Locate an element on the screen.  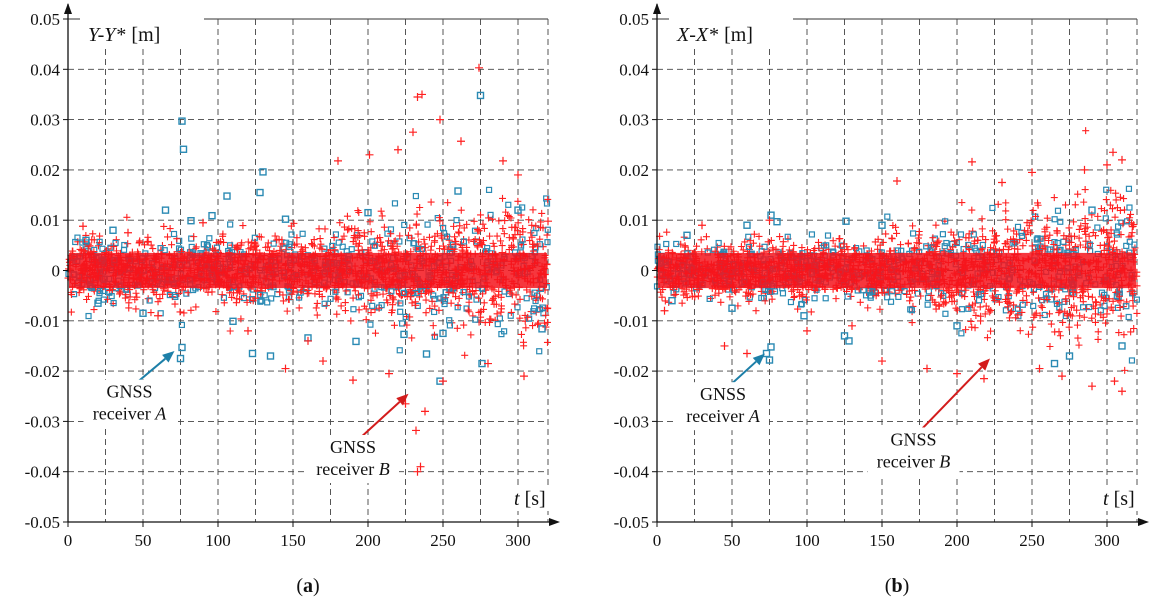
annotation-line-1: GNSS is located at coordinates (913, 439).